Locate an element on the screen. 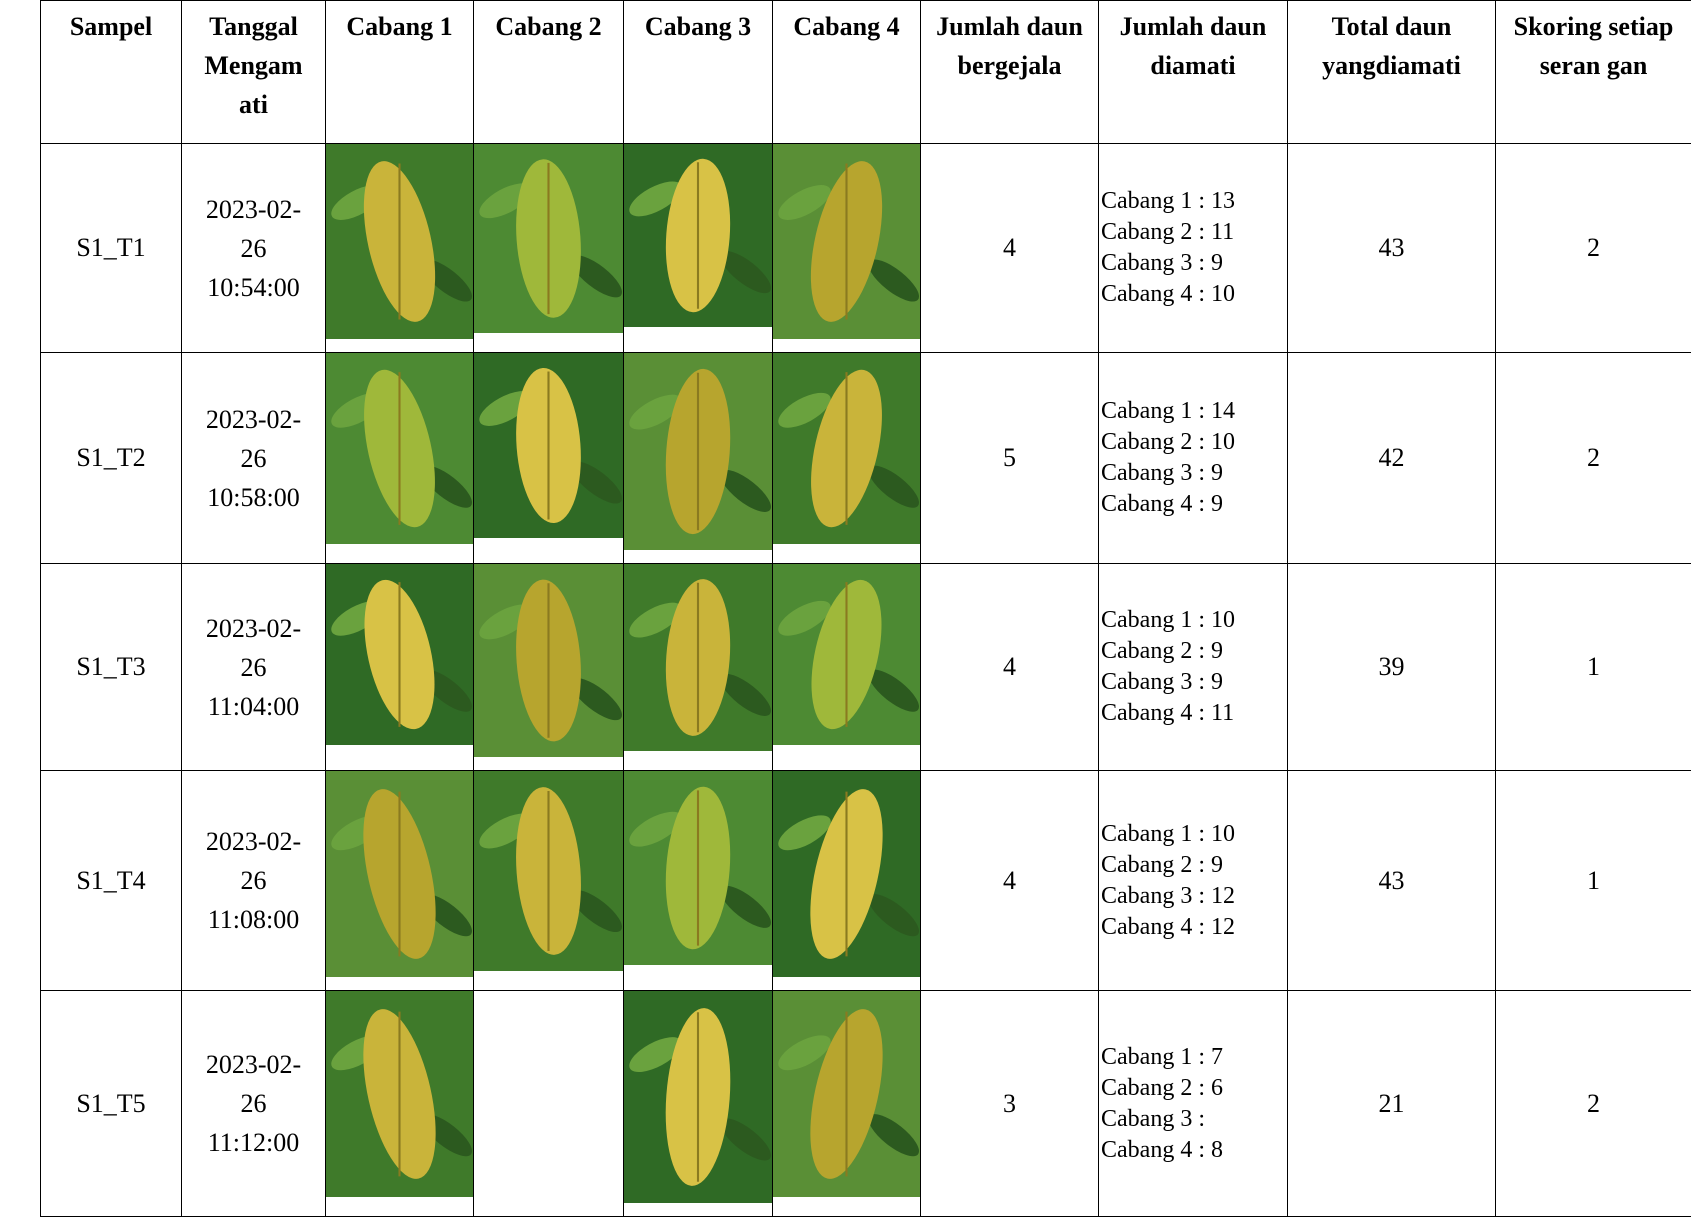  observed-line: Cabang 1 : 13 is located at coordinates (1194, 201).